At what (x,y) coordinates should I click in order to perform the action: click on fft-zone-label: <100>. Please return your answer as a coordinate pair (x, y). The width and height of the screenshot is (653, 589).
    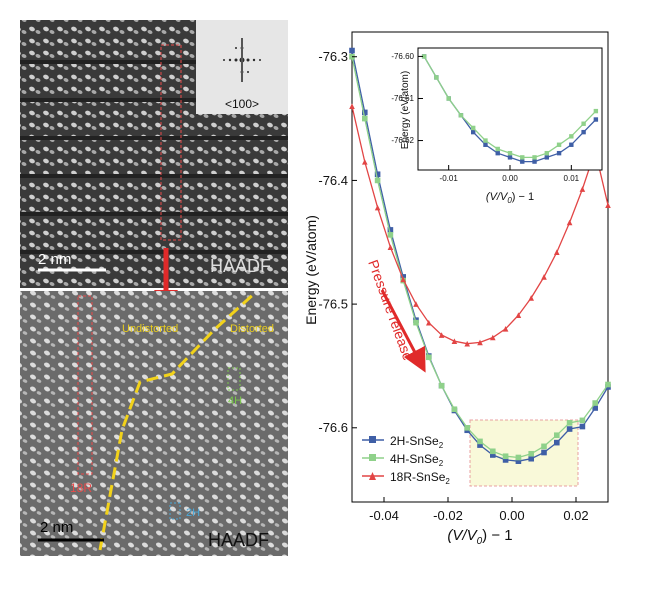
    Looking at the image, I should click on (242, 104).